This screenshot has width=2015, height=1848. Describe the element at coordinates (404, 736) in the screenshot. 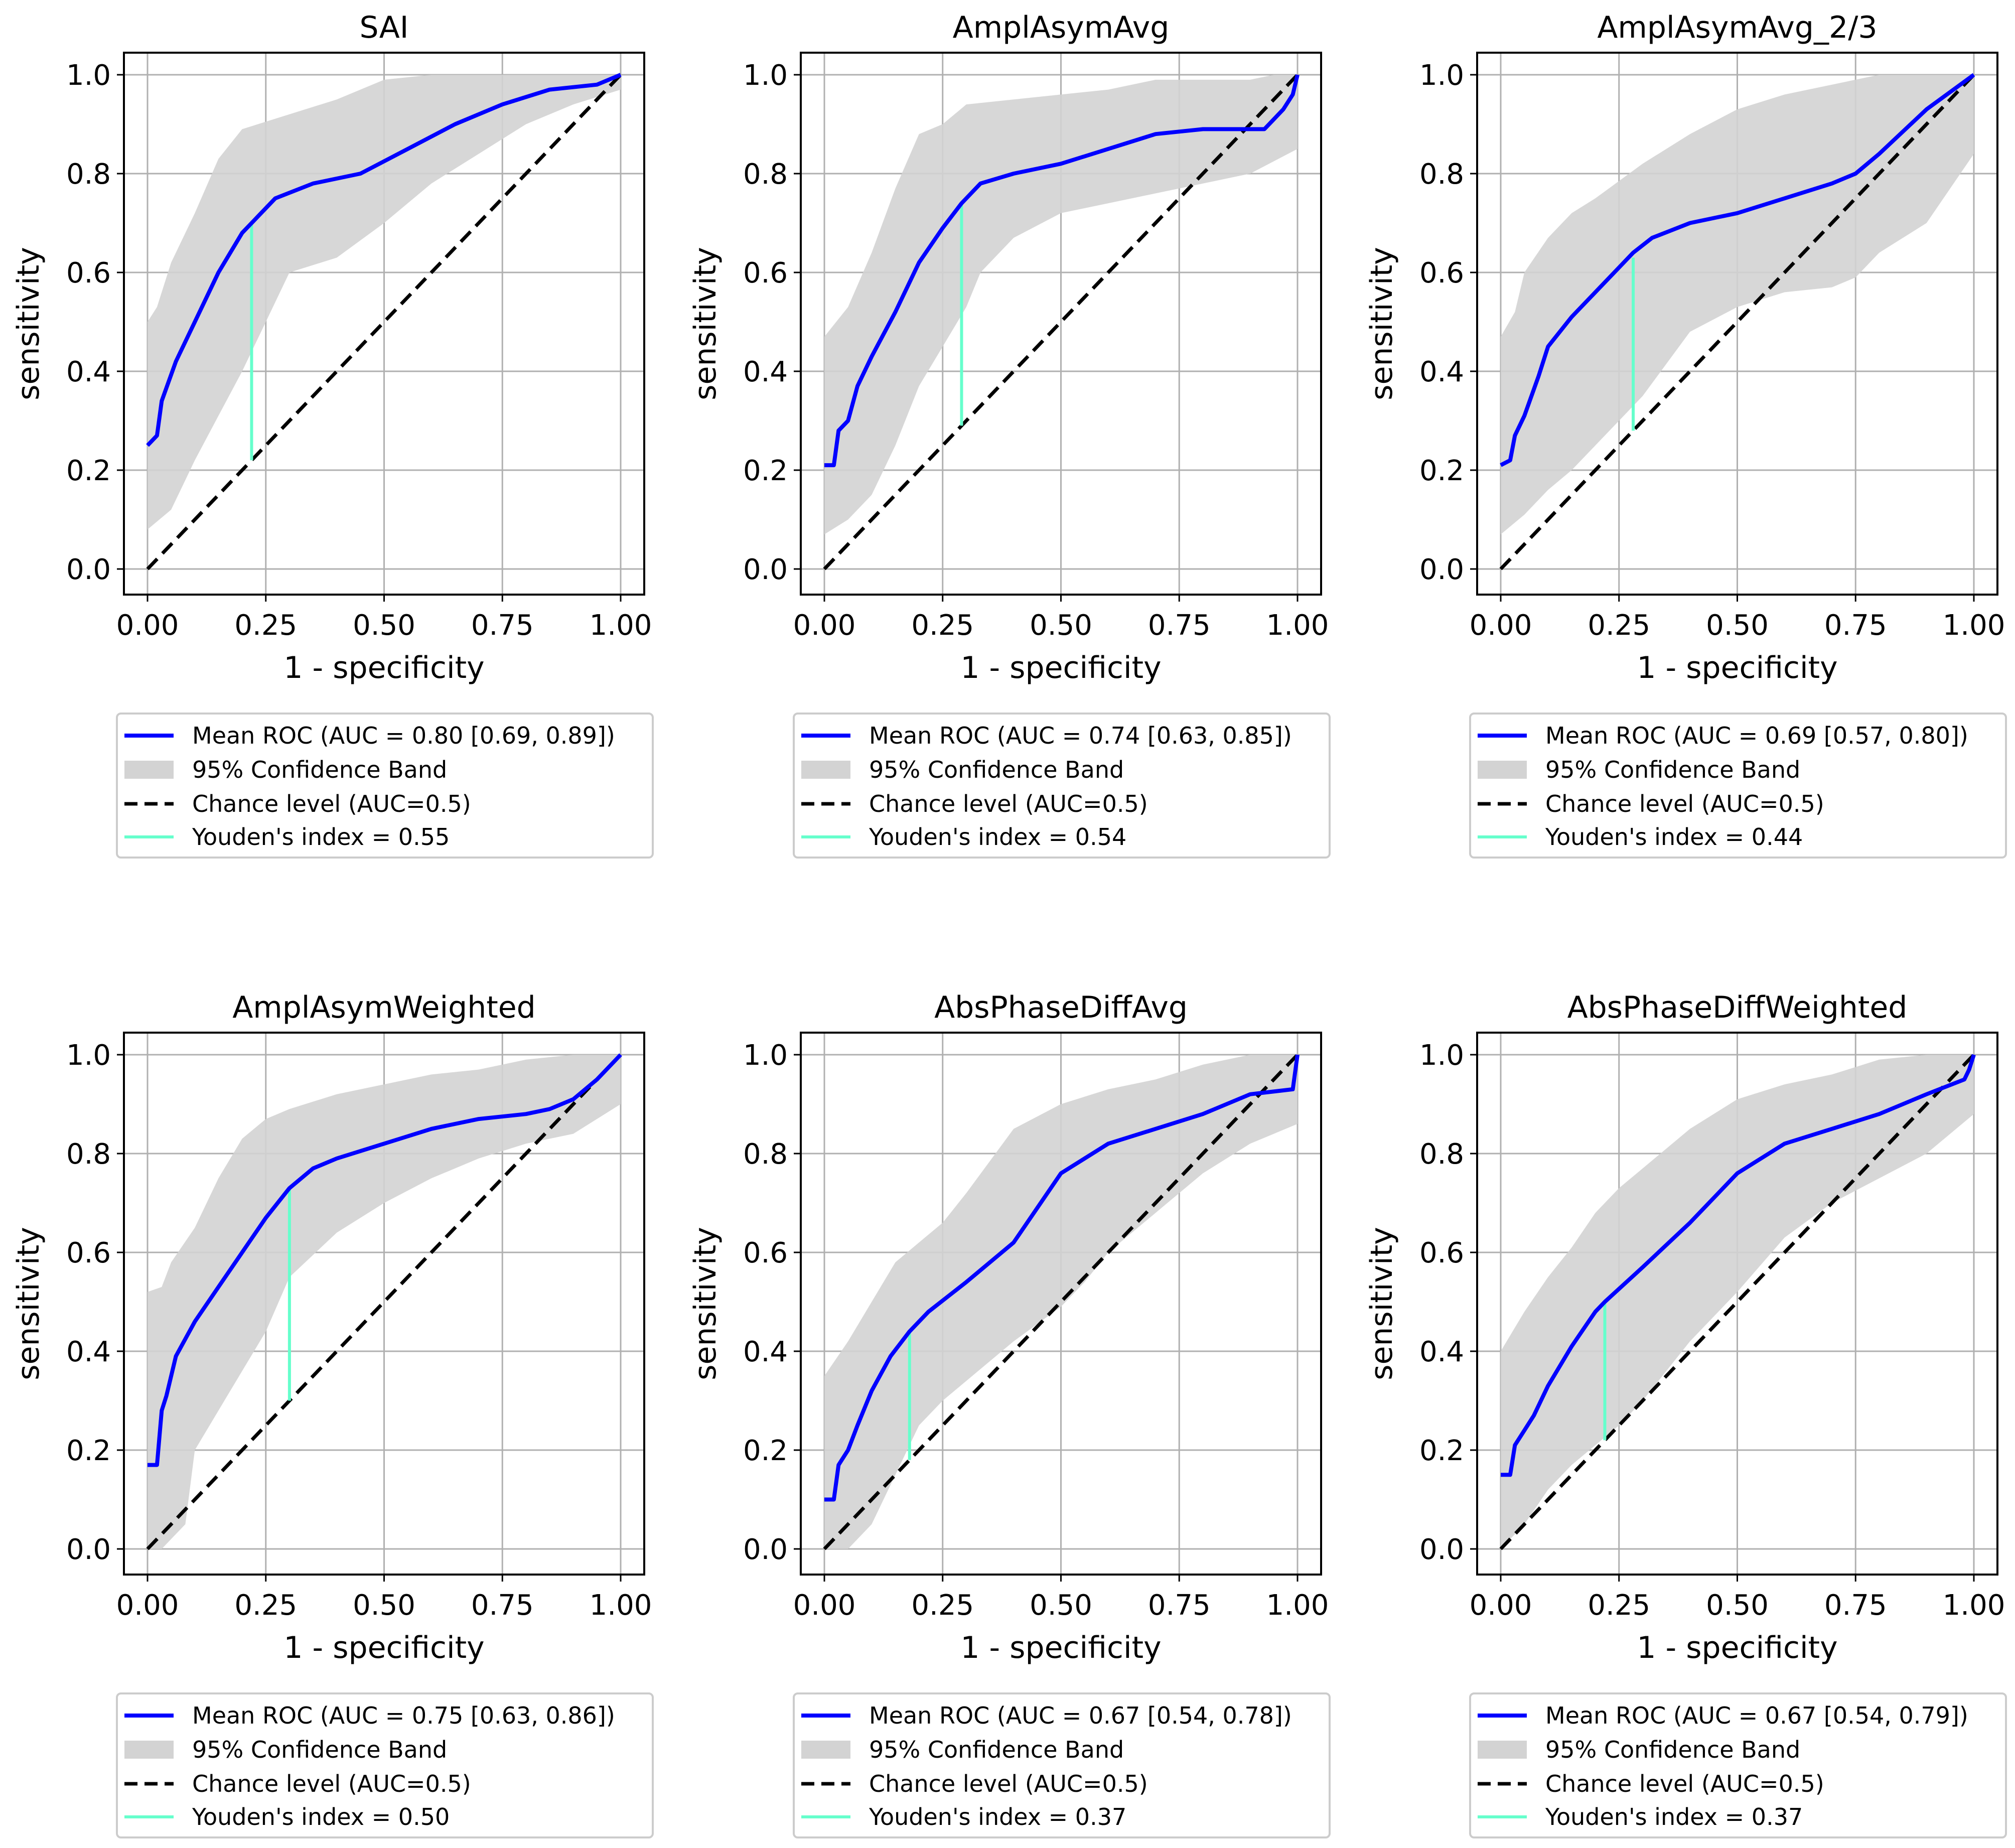

I see `legend-label-roc: Mean ROC (AUC = 0.80 [0.69, 0.89])` at that location.